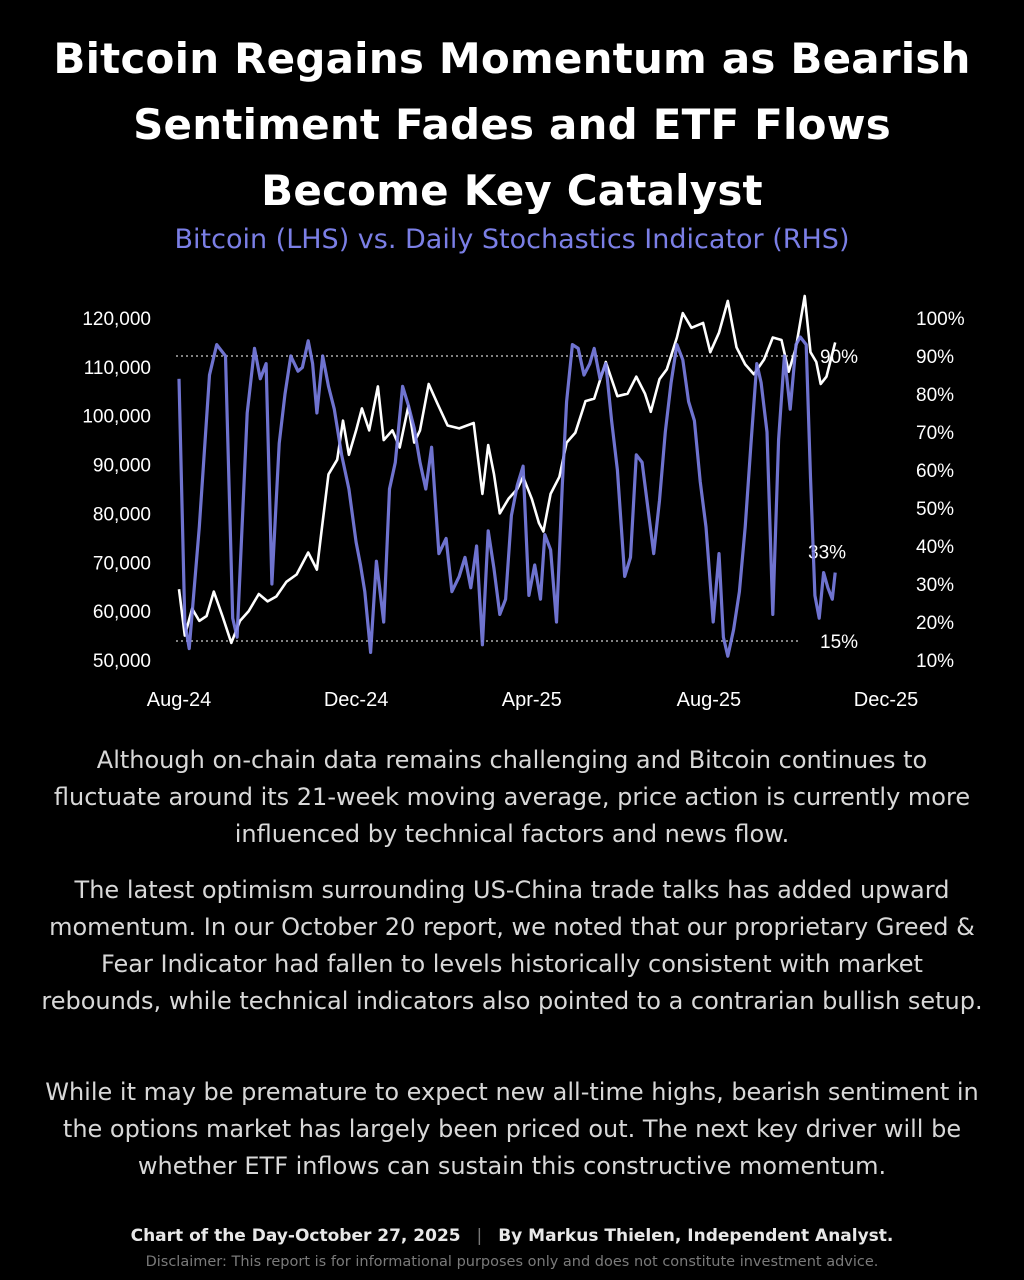 The width and height of the screenshot is (1024, 1280). What do you see at coordinates (122, 466) in the screenshot?
I see `y-left-tick-label: 90,000` at bounding box center [122, 466].